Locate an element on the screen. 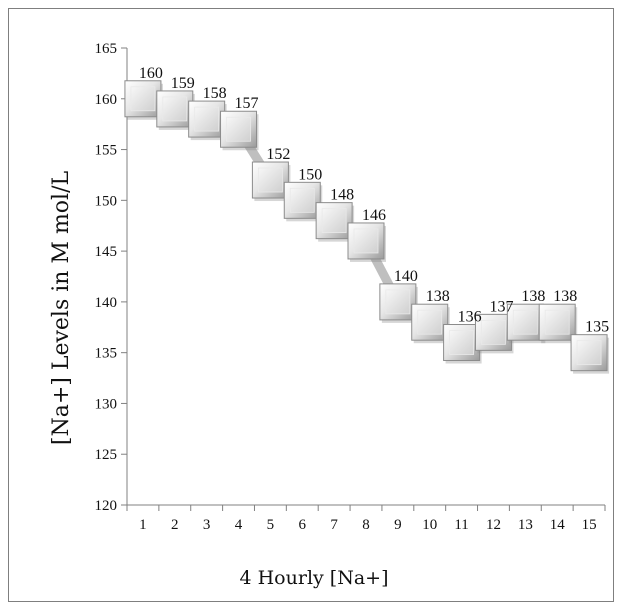  data-label: 137 is located at coordinates (501, 306).